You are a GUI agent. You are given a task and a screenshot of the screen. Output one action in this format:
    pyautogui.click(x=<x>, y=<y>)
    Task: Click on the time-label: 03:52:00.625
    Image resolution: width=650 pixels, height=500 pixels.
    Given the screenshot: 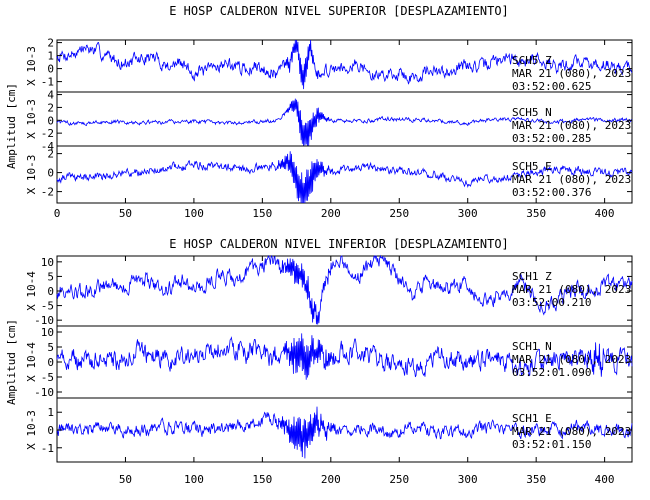 What is the action you would take?
    pyautogui.click(x=551, y=86)
    